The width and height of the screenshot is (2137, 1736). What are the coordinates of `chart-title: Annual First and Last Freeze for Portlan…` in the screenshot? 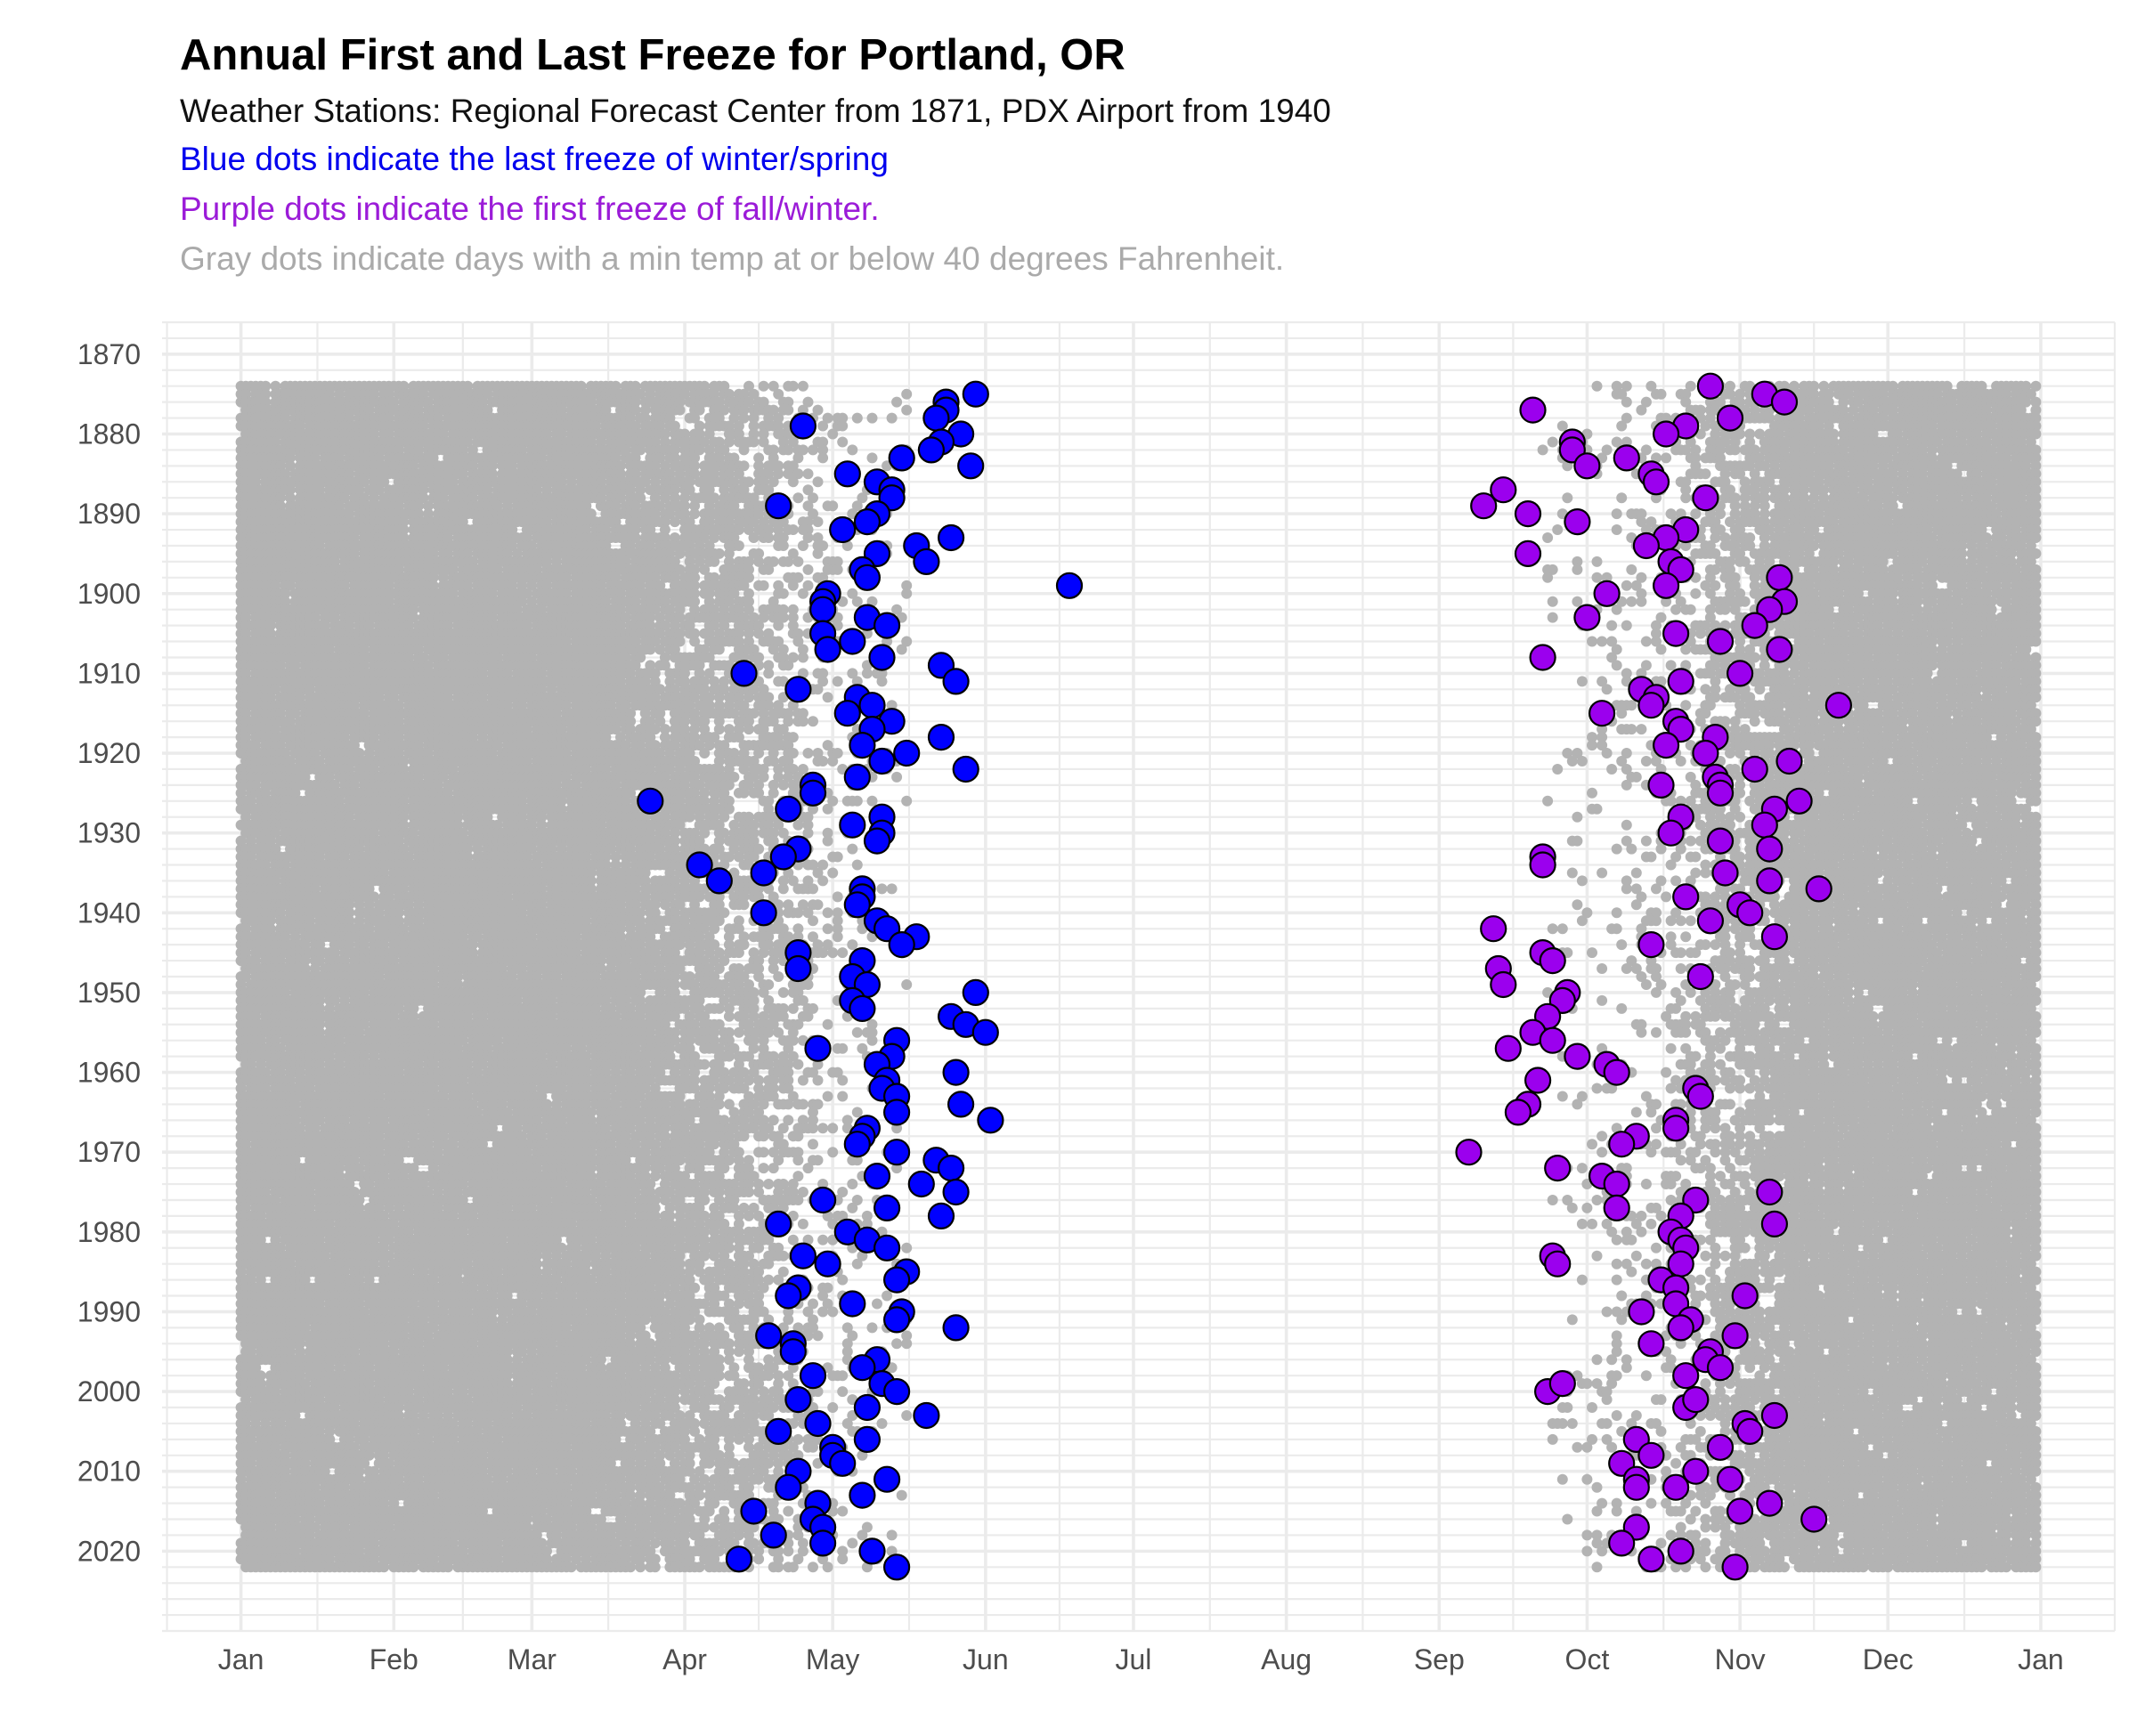 It's located at (652, 55).